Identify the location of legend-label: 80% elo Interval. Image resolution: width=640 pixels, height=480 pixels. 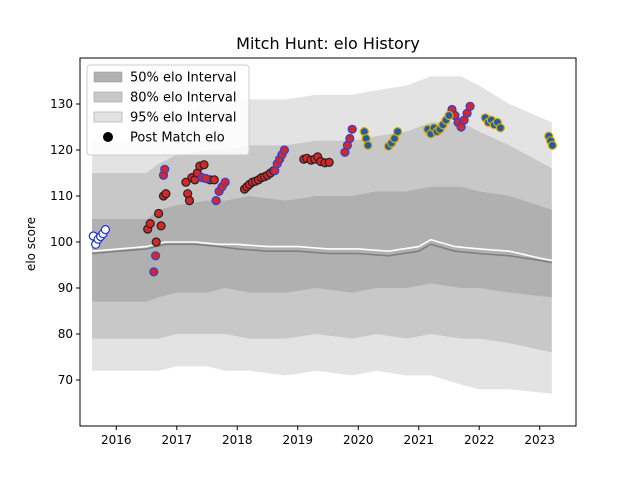
(183, 98).